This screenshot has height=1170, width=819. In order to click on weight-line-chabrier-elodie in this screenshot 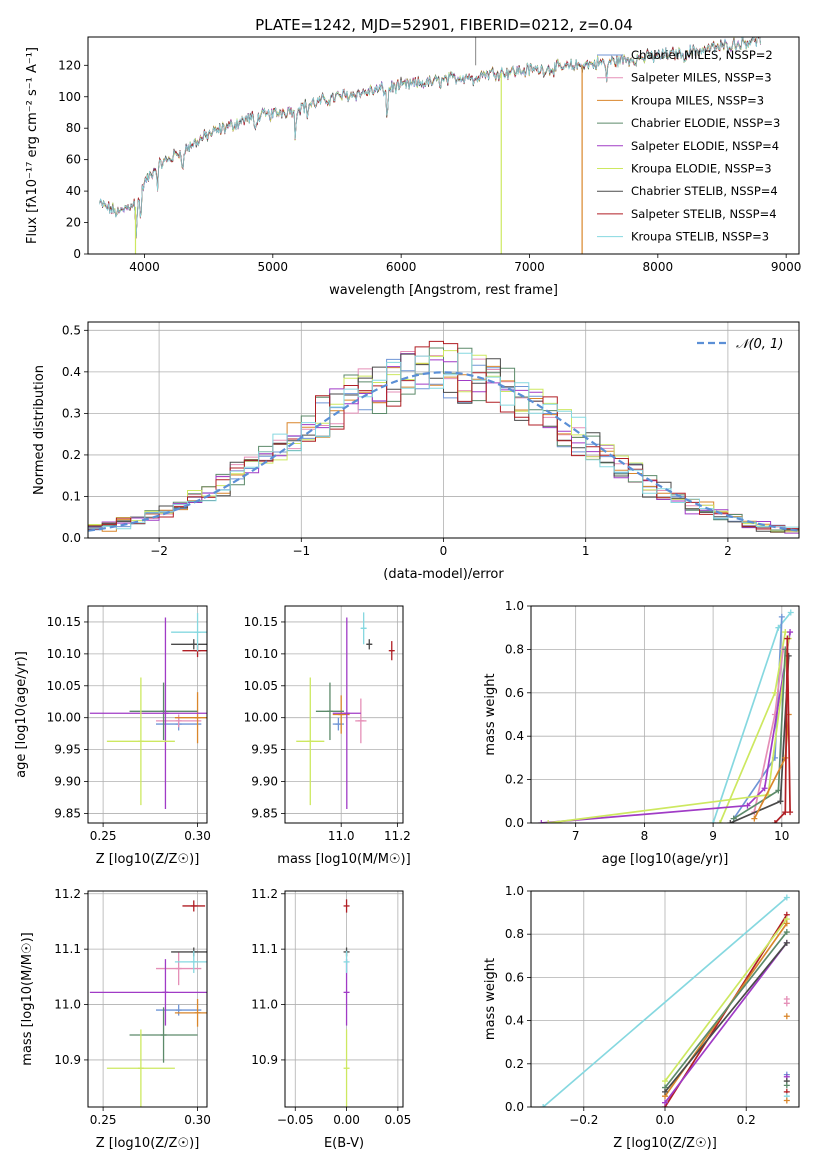, I will do `click(726, 1010)`.